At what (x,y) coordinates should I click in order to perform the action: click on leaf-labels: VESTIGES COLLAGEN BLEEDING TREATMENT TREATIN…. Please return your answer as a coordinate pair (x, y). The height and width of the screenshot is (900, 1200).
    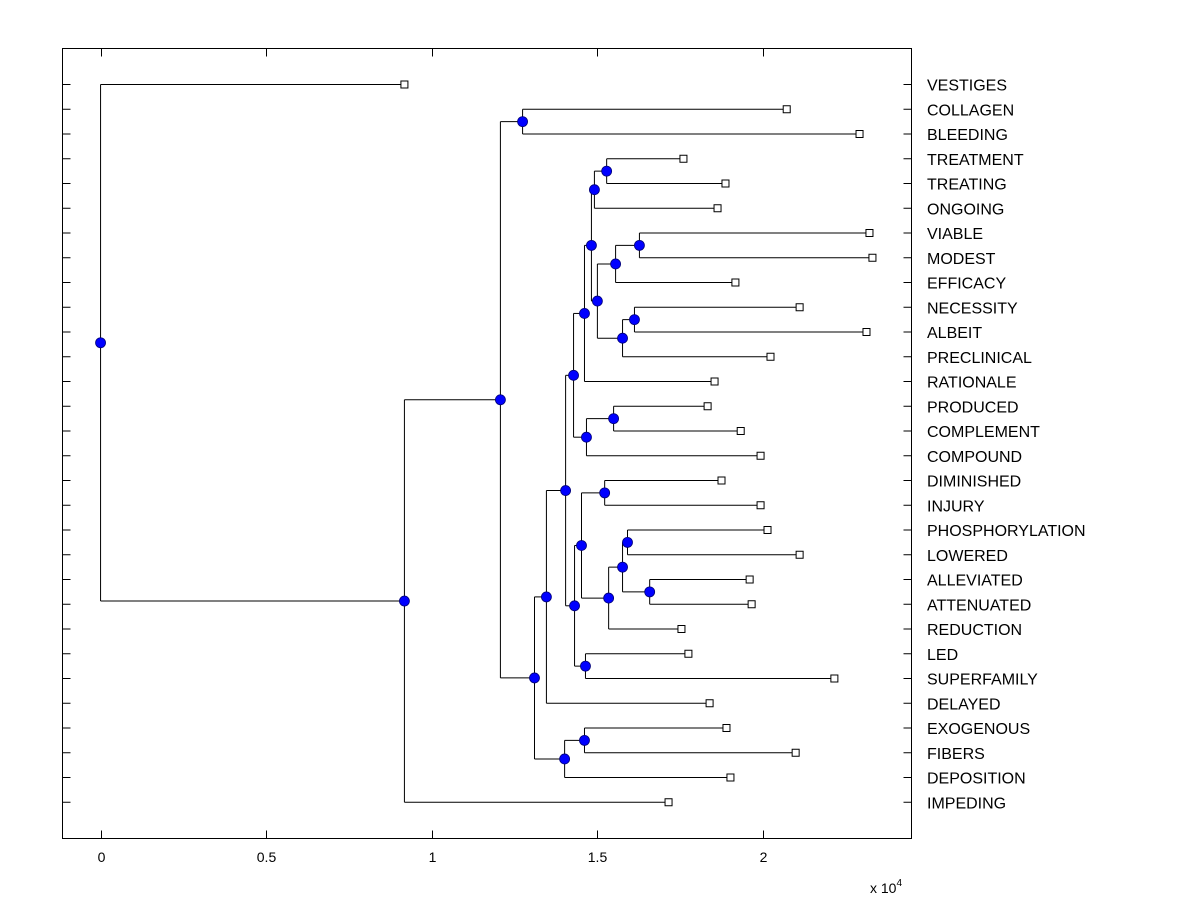
    Looking at the image, I should click on (1006, 445).